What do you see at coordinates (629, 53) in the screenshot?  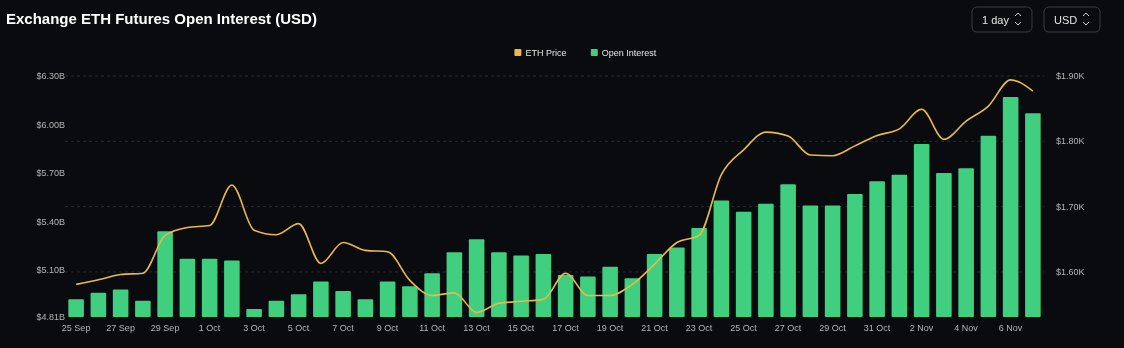 I see `legend-label: Open Interest` at bounding box center [629, 53].